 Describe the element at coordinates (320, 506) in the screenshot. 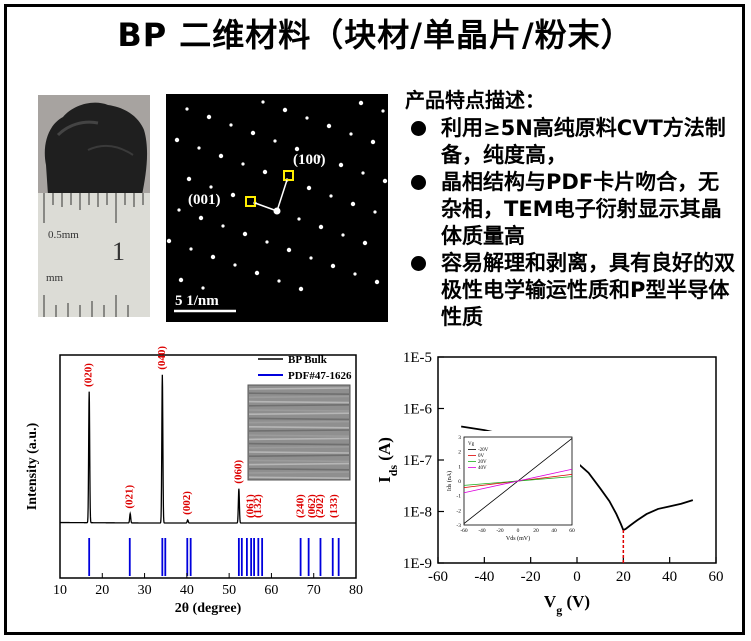

I see `peak-label: (202)` at that location.